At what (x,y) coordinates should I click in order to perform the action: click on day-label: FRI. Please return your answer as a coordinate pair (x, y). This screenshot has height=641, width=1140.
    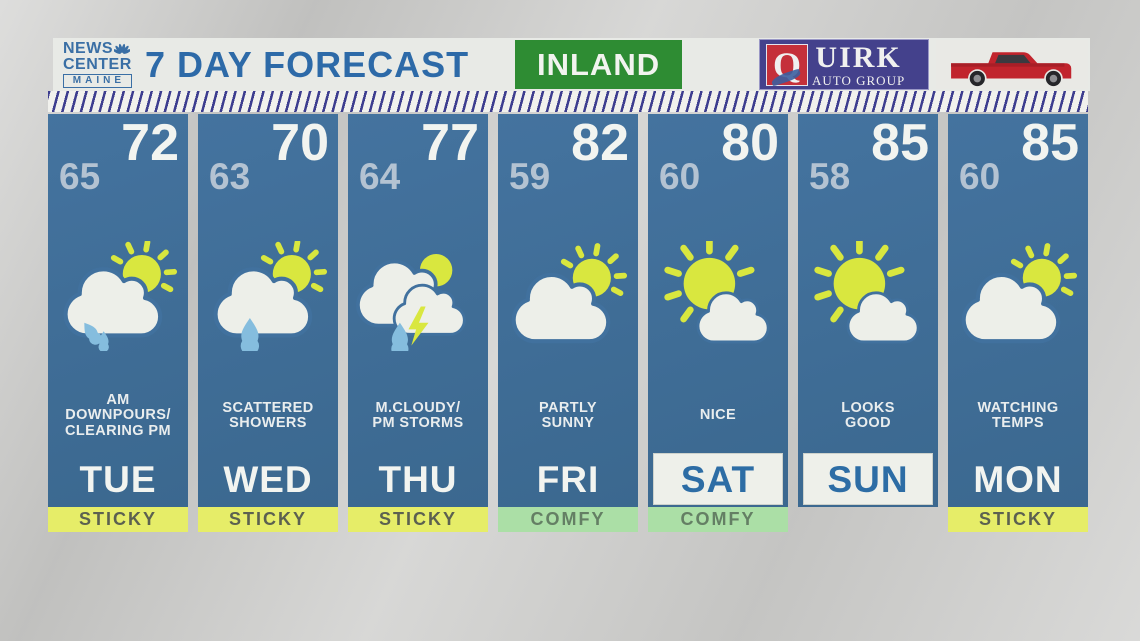
    Looking at the image, I should click on (568, 479).